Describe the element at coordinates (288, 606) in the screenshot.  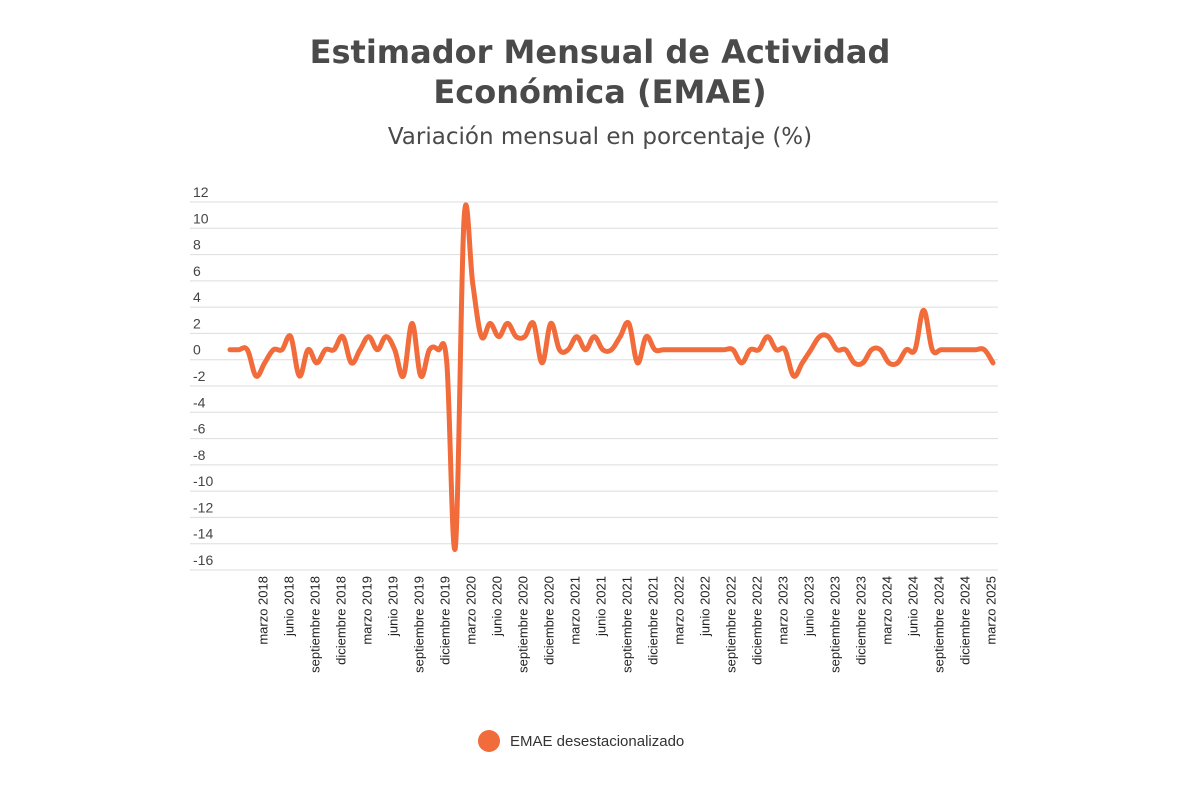
I see `x-tick-label: junio 2018` at that location.